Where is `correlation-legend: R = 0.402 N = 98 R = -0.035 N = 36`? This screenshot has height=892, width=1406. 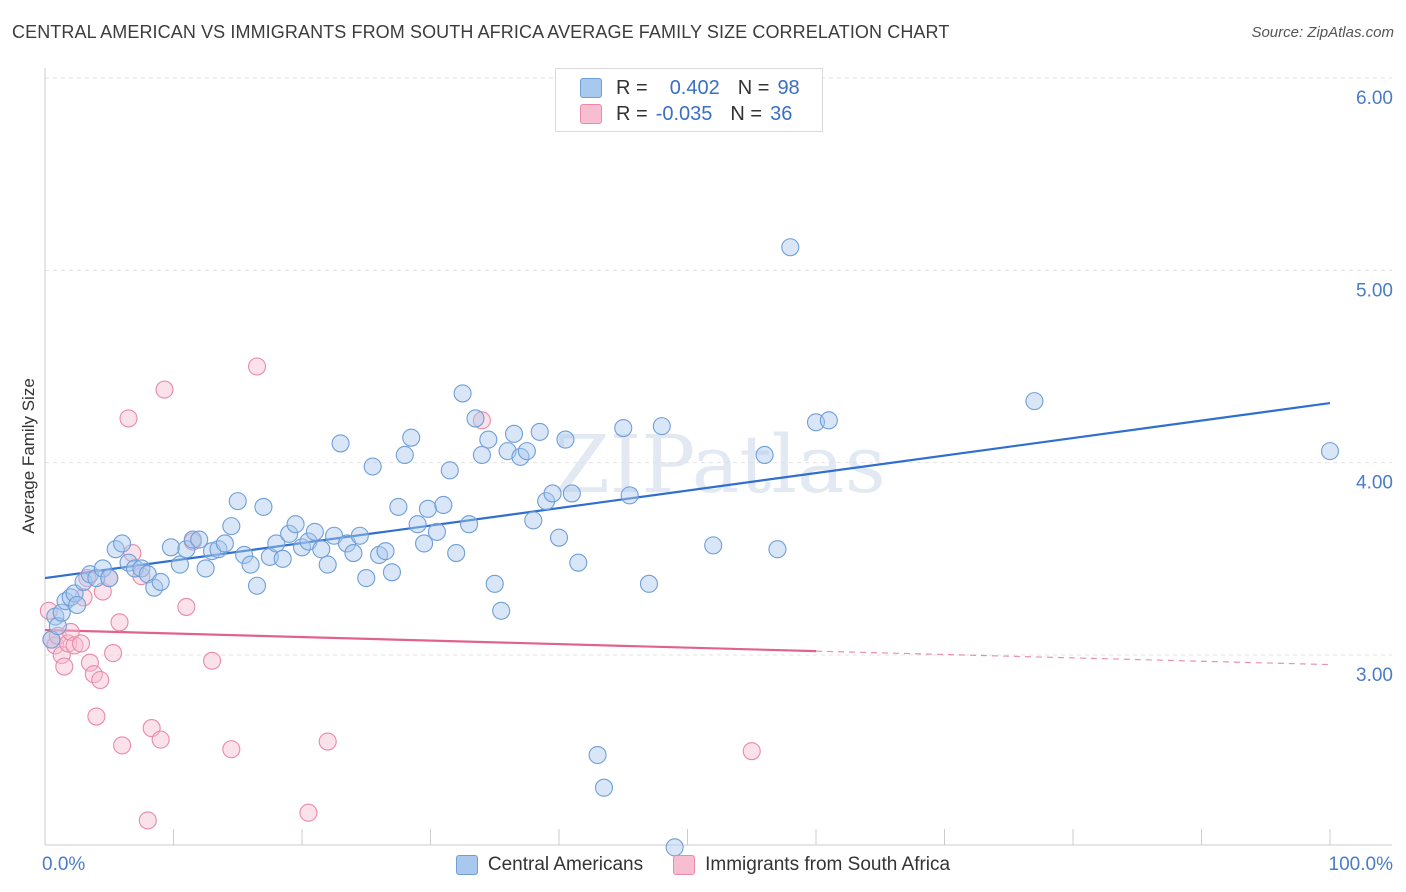 correlation-legend: R = 0.402 N = 98 R = -0.035 N = 36 is located at coordinates (689, 100).